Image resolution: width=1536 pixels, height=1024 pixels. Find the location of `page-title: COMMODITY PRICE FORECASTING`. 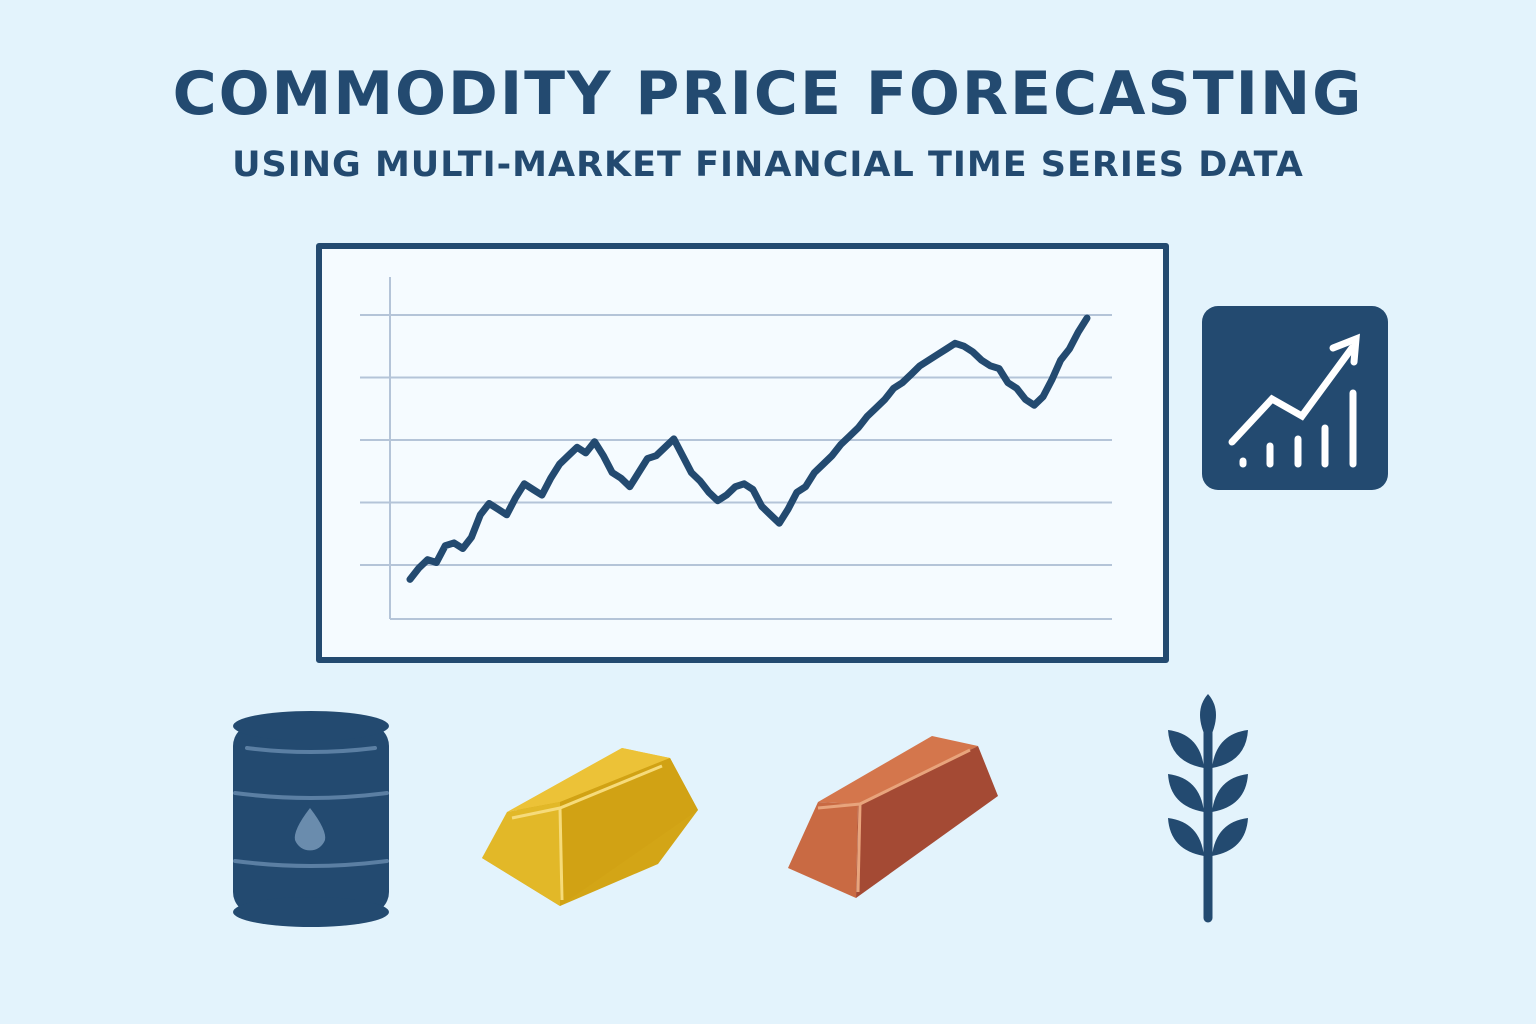

page-title: COMMODITY PRICE FORECASTING is located at coordinates (768, 94).